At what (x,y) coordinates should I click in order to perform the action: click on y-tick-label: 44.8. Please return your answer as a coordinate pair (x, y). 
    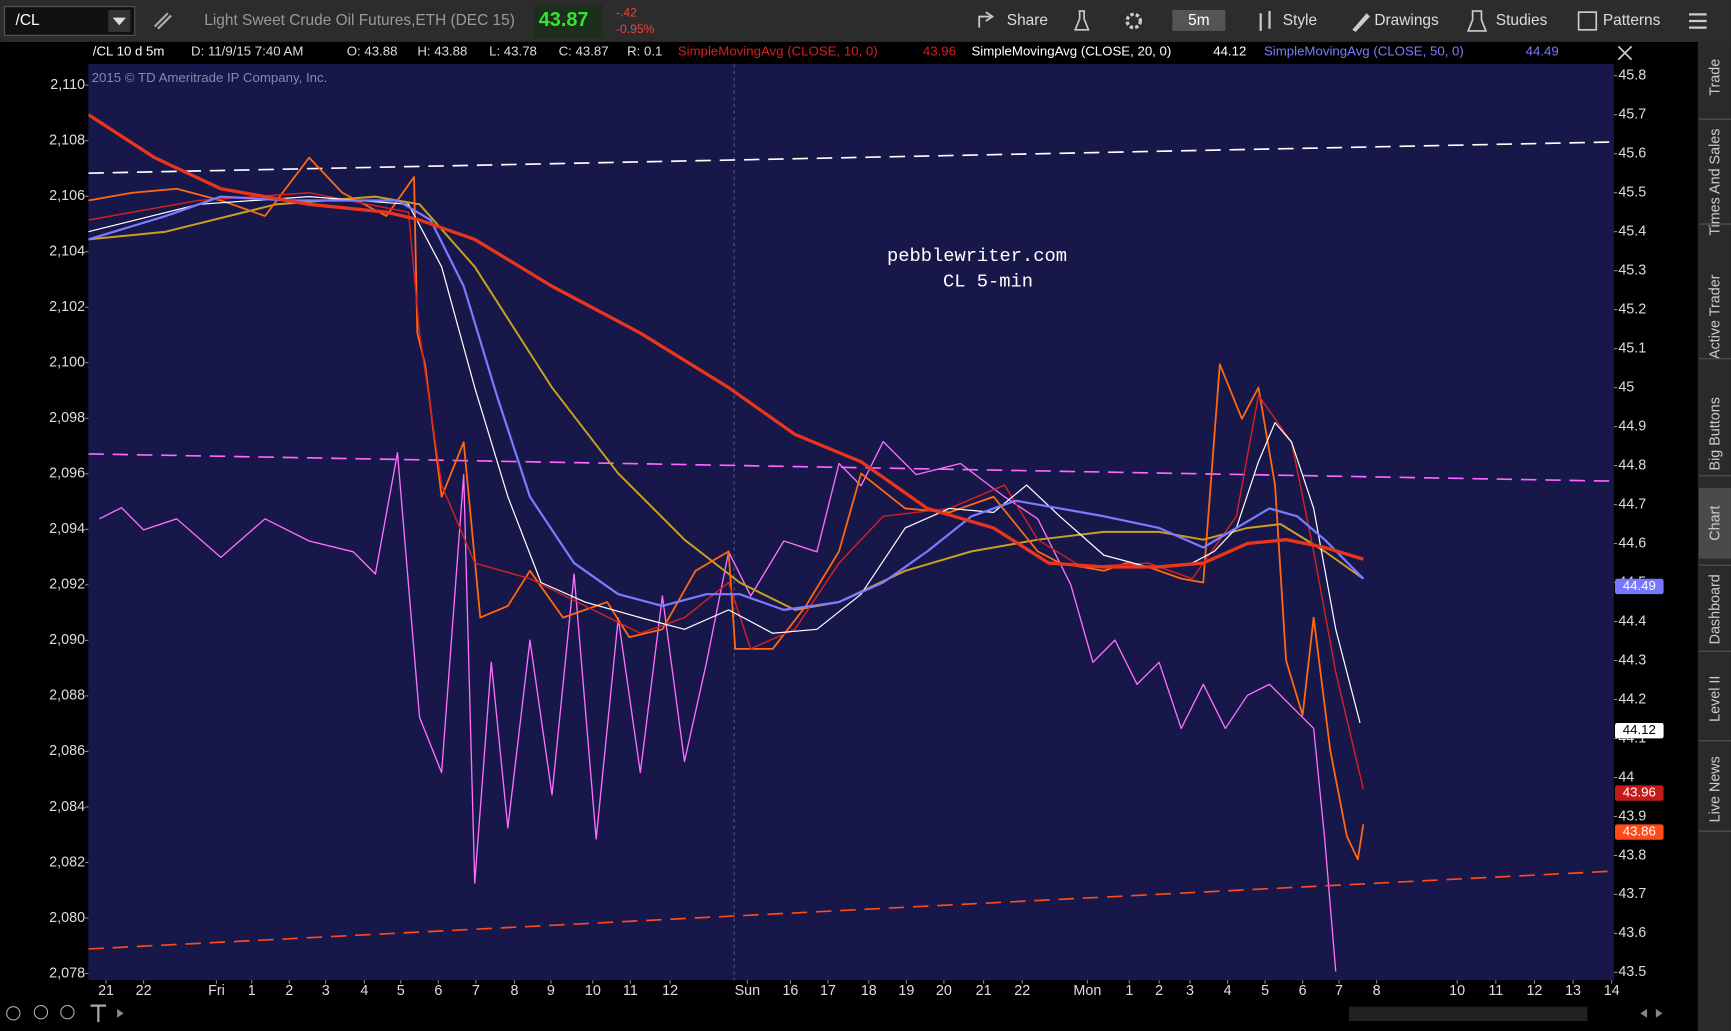
    Looking at the image, I should click on (1632, 465).